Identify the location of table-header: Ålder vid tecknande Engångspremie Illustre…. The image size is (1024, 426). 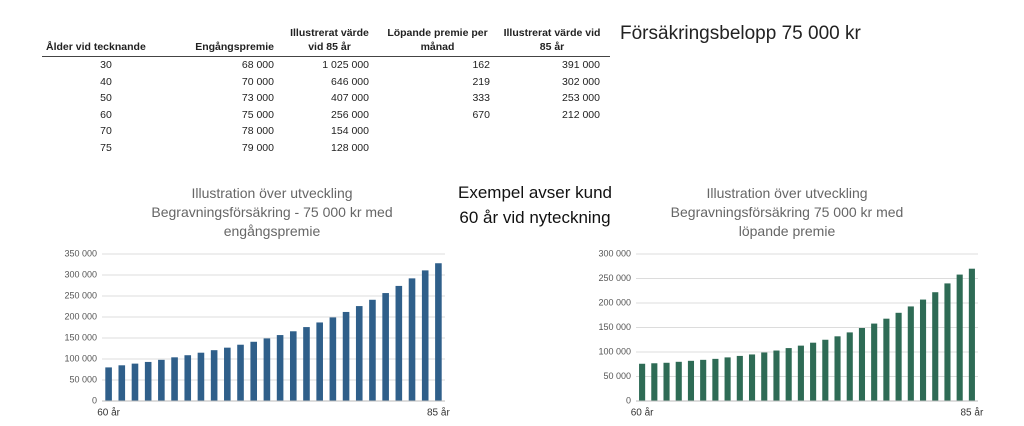
(326, 41).